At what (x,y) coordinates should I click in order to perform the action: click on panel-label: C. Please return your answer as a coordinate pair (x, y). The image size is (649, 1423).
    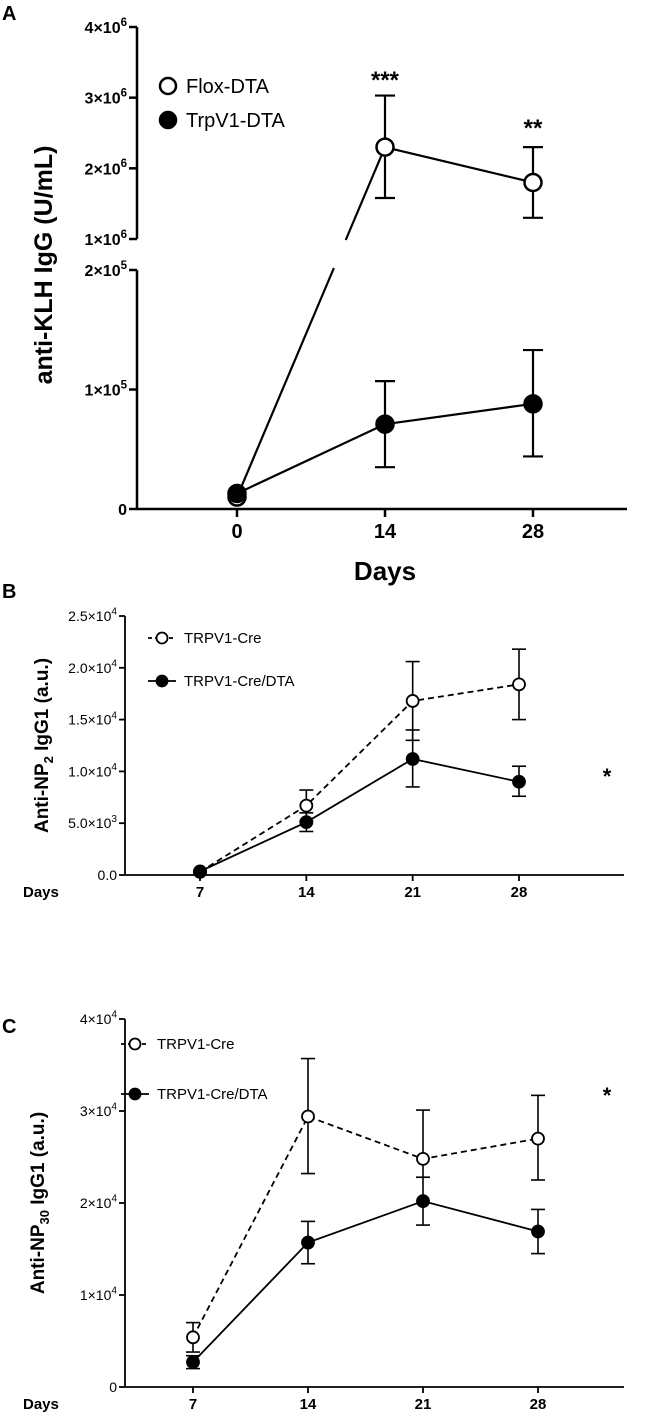
    Looking at the image, I should click on (9, 1027).